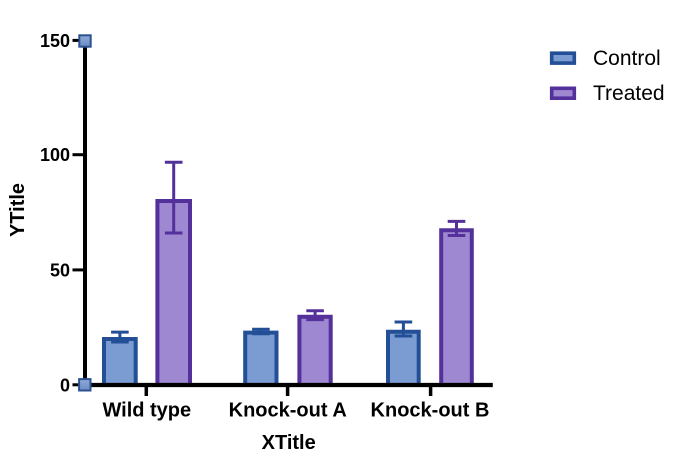  What do you see at coordinates (430, 411) in the screenshot?
I see `svg-text: Knock-out B` at bounding box center [430, 411].